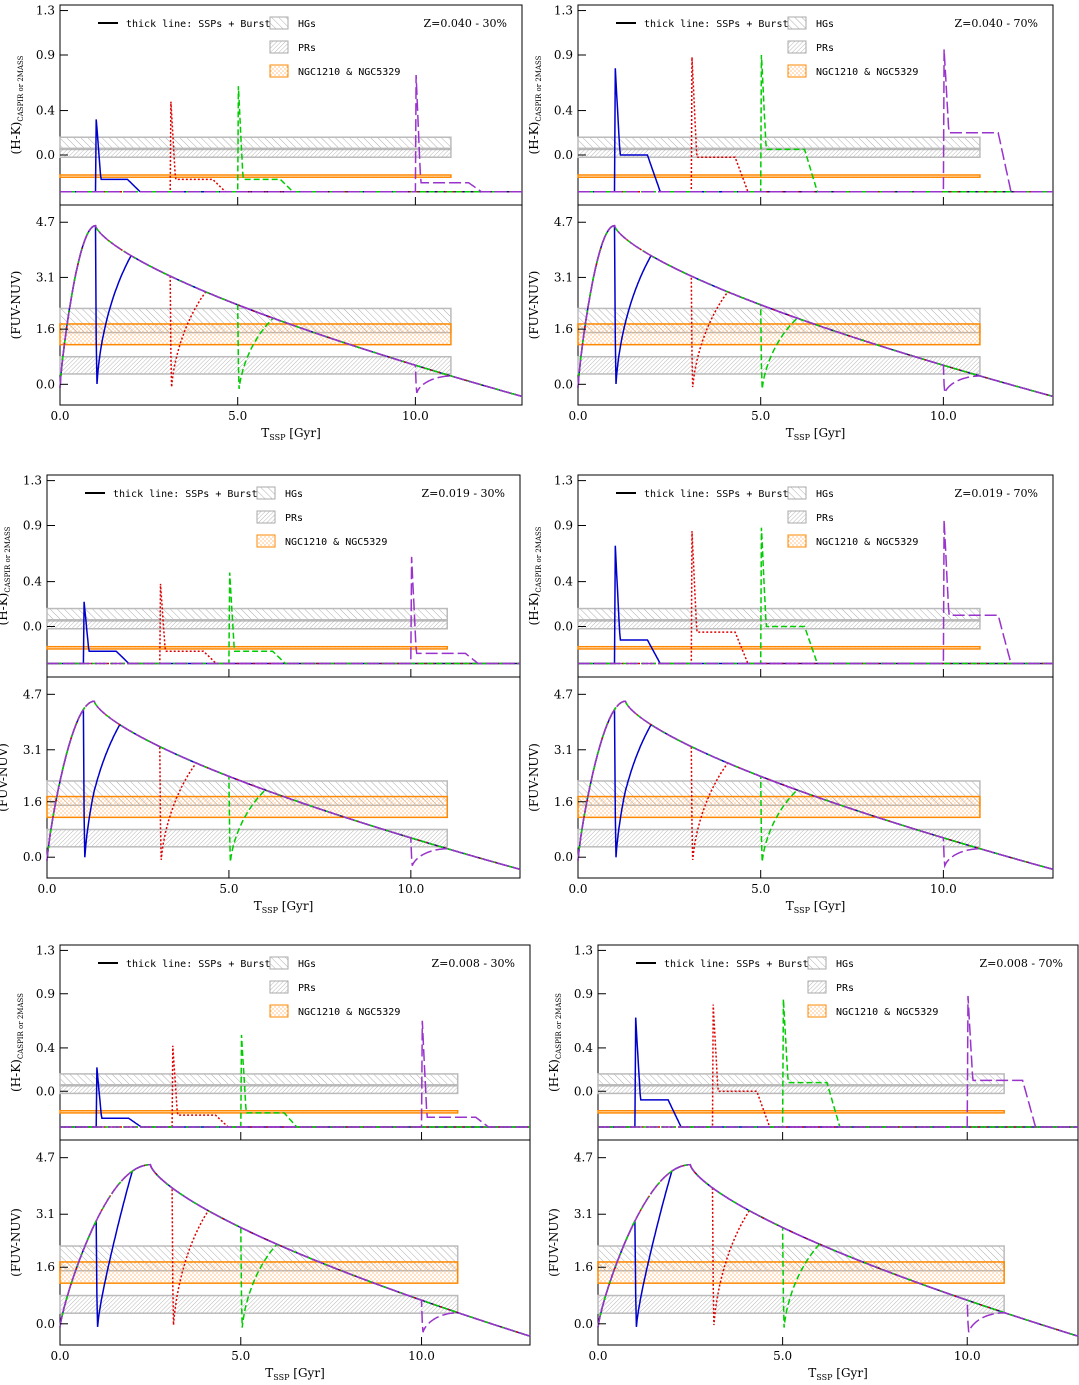 The width and height of the screenshot is (1079, 1385). What do you see at coordinates (943, 889) in the screenshot?
I see `x-tick-label: 10.0` at bounding box center [943, 889].